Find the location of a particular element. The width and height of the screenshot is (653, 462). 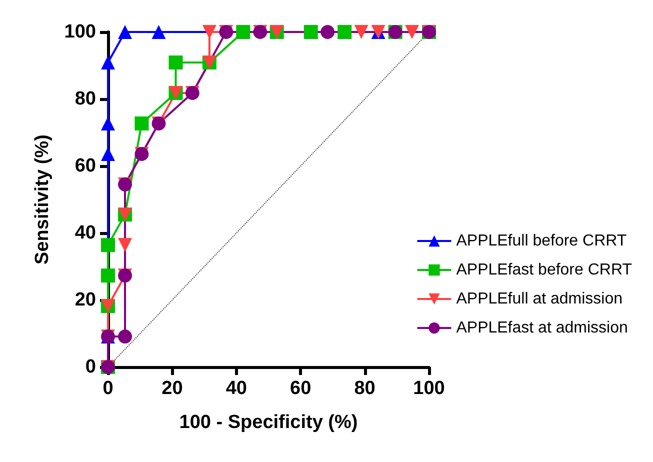

x-tick-label: 40 is located at coordinates (236, 388).